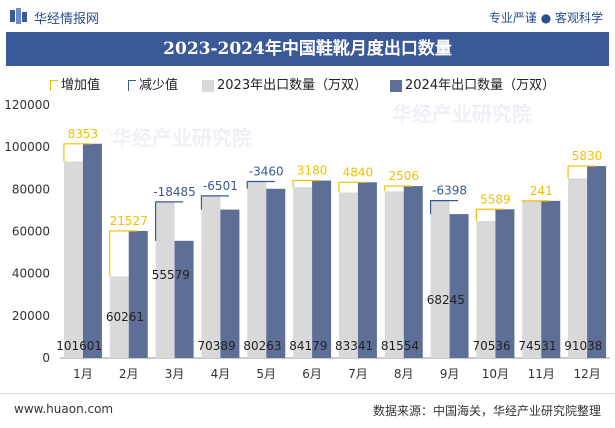 This screenshot has width=615, height=428. I want to click on change-label: -6398, so click(449, 191).